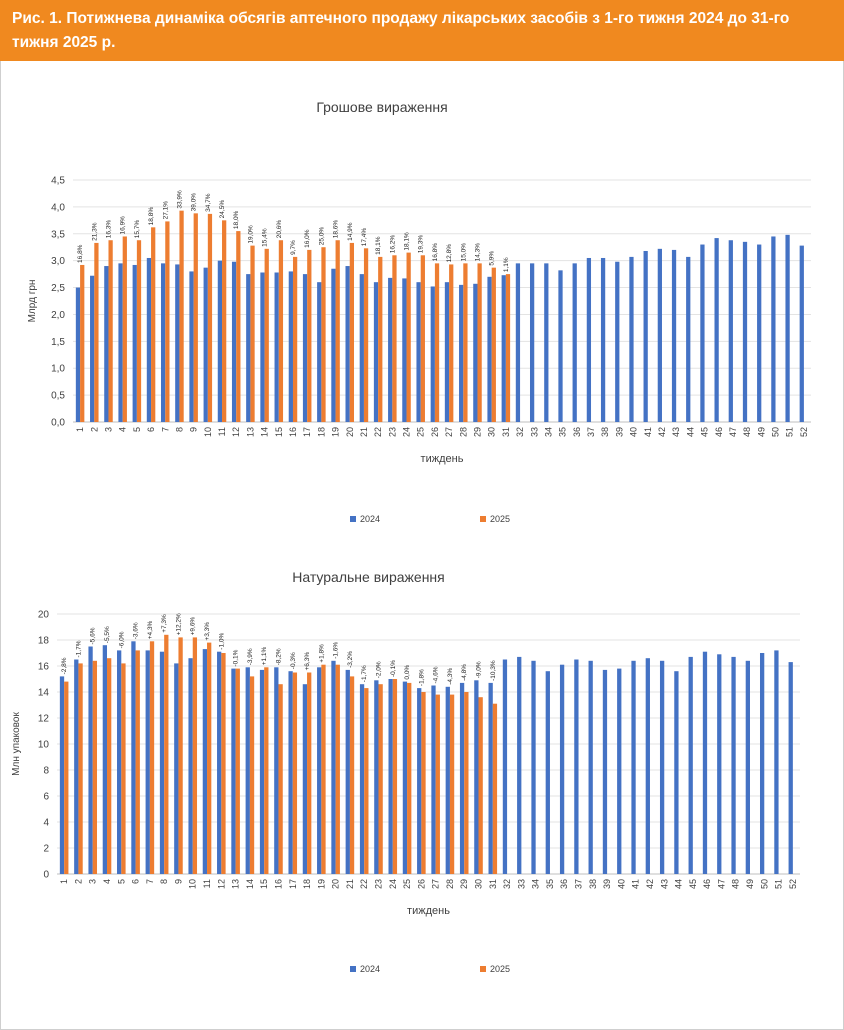  I want to click on data-label: 15,0%, so click(463, 252).